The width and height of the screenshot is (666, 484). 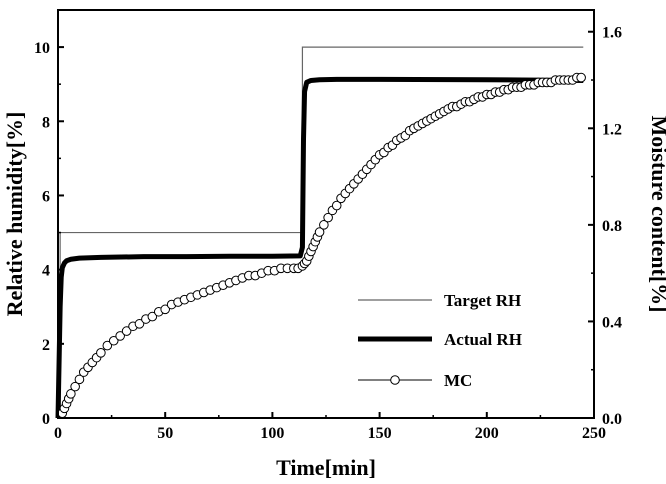 I want to click on x-tick-label: 0, so click(x=58, y=433).